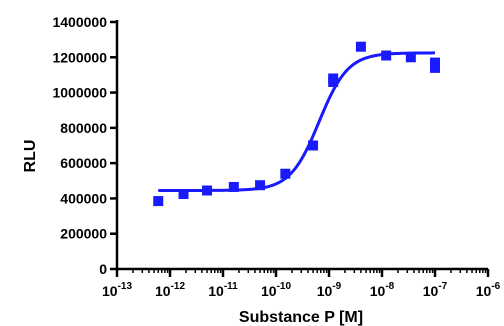 The width and height of the screenshot is (504, 326). I want to click on x-tick-label: 10⁻⁷, so click(435, 290).